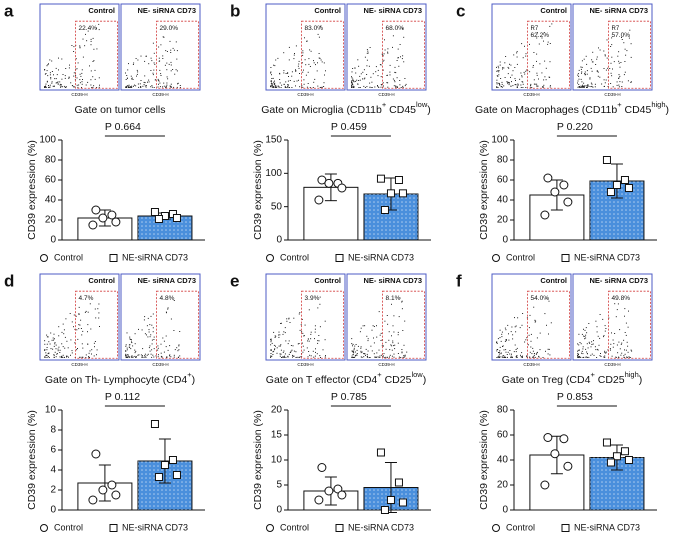 The image size is (677, 538). I want to click on legend-label: NE-siRNA CD73, so click(381, 257).